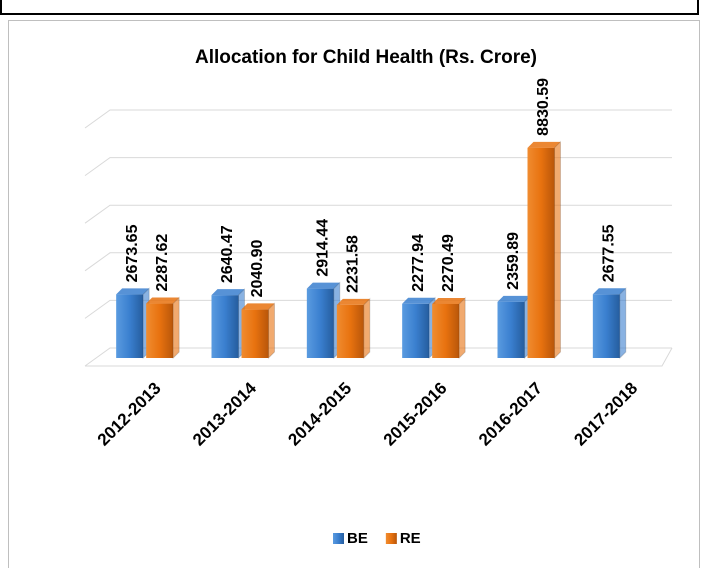 This screenshot has width=713, height=568. What do you see at coordinates (448, 263) in the screenshot?
I see `data-label: 2270.49` at bounding box center [448, 263].